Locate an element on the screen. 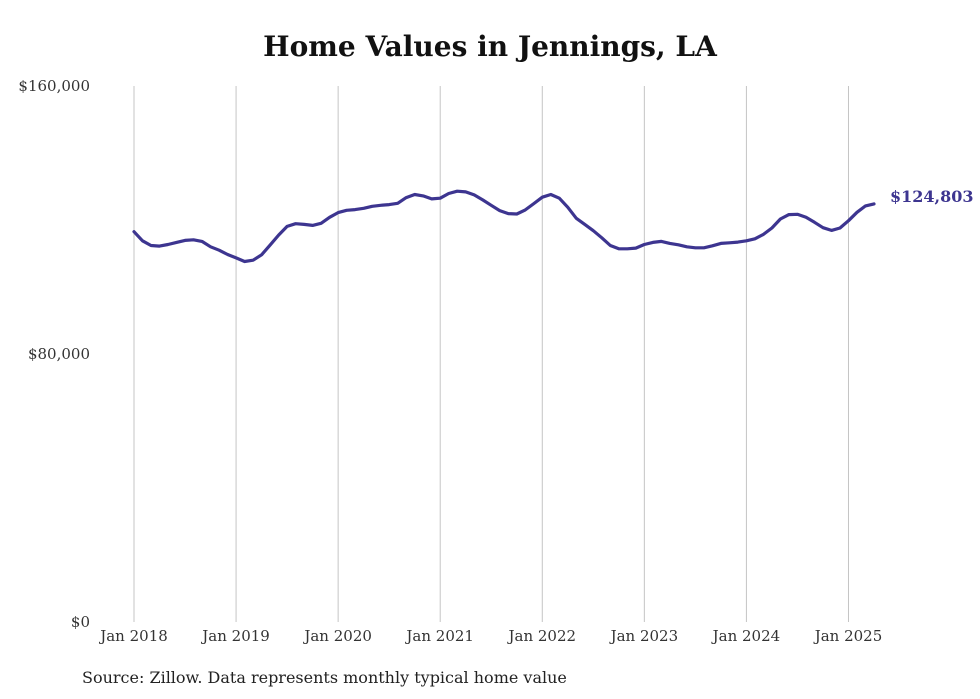 This screenshot has height=699, width=980. x-tick-label: Jan 2024 is located at coordinates (746, 636).